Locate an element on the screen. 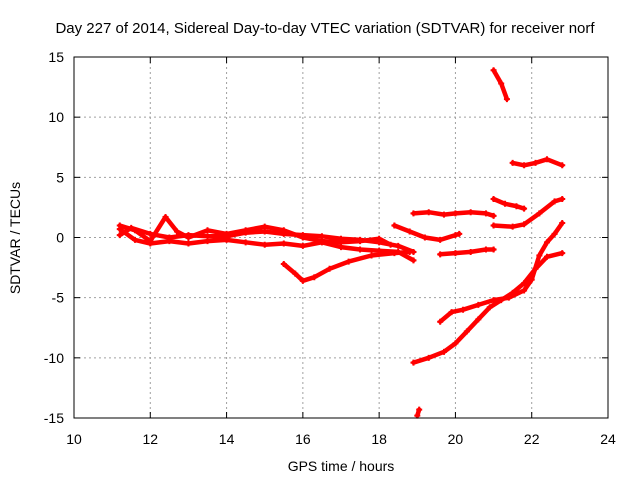 The width and height of the screenshot is (640, 480). series-line is located at coordinates (509, 203).